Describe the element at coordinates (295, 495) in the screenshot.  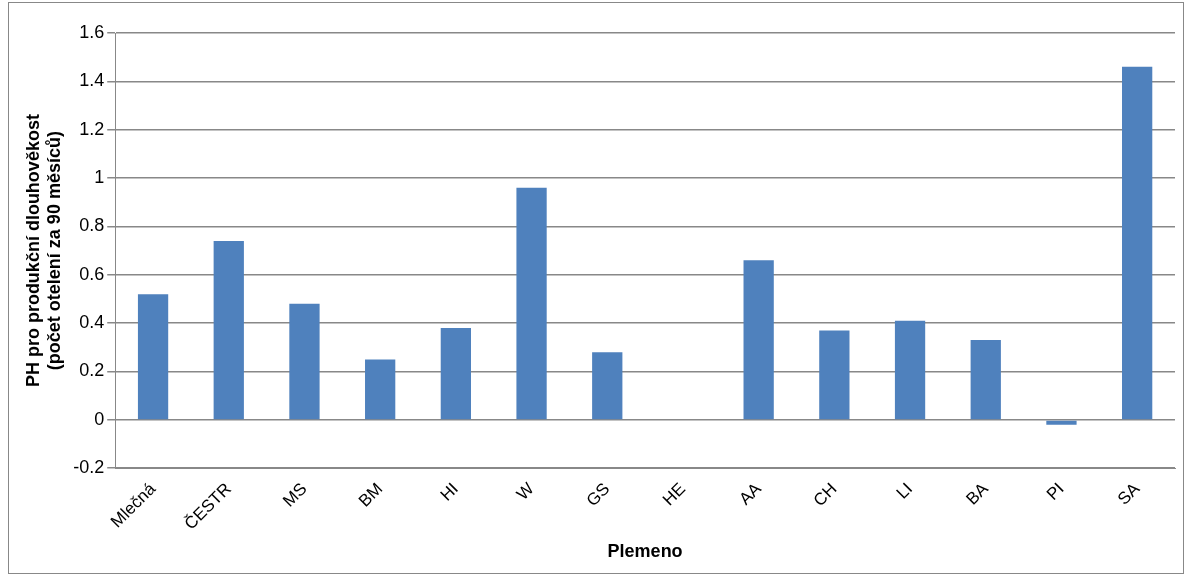
I see `x-tick-label: MS` at that location.